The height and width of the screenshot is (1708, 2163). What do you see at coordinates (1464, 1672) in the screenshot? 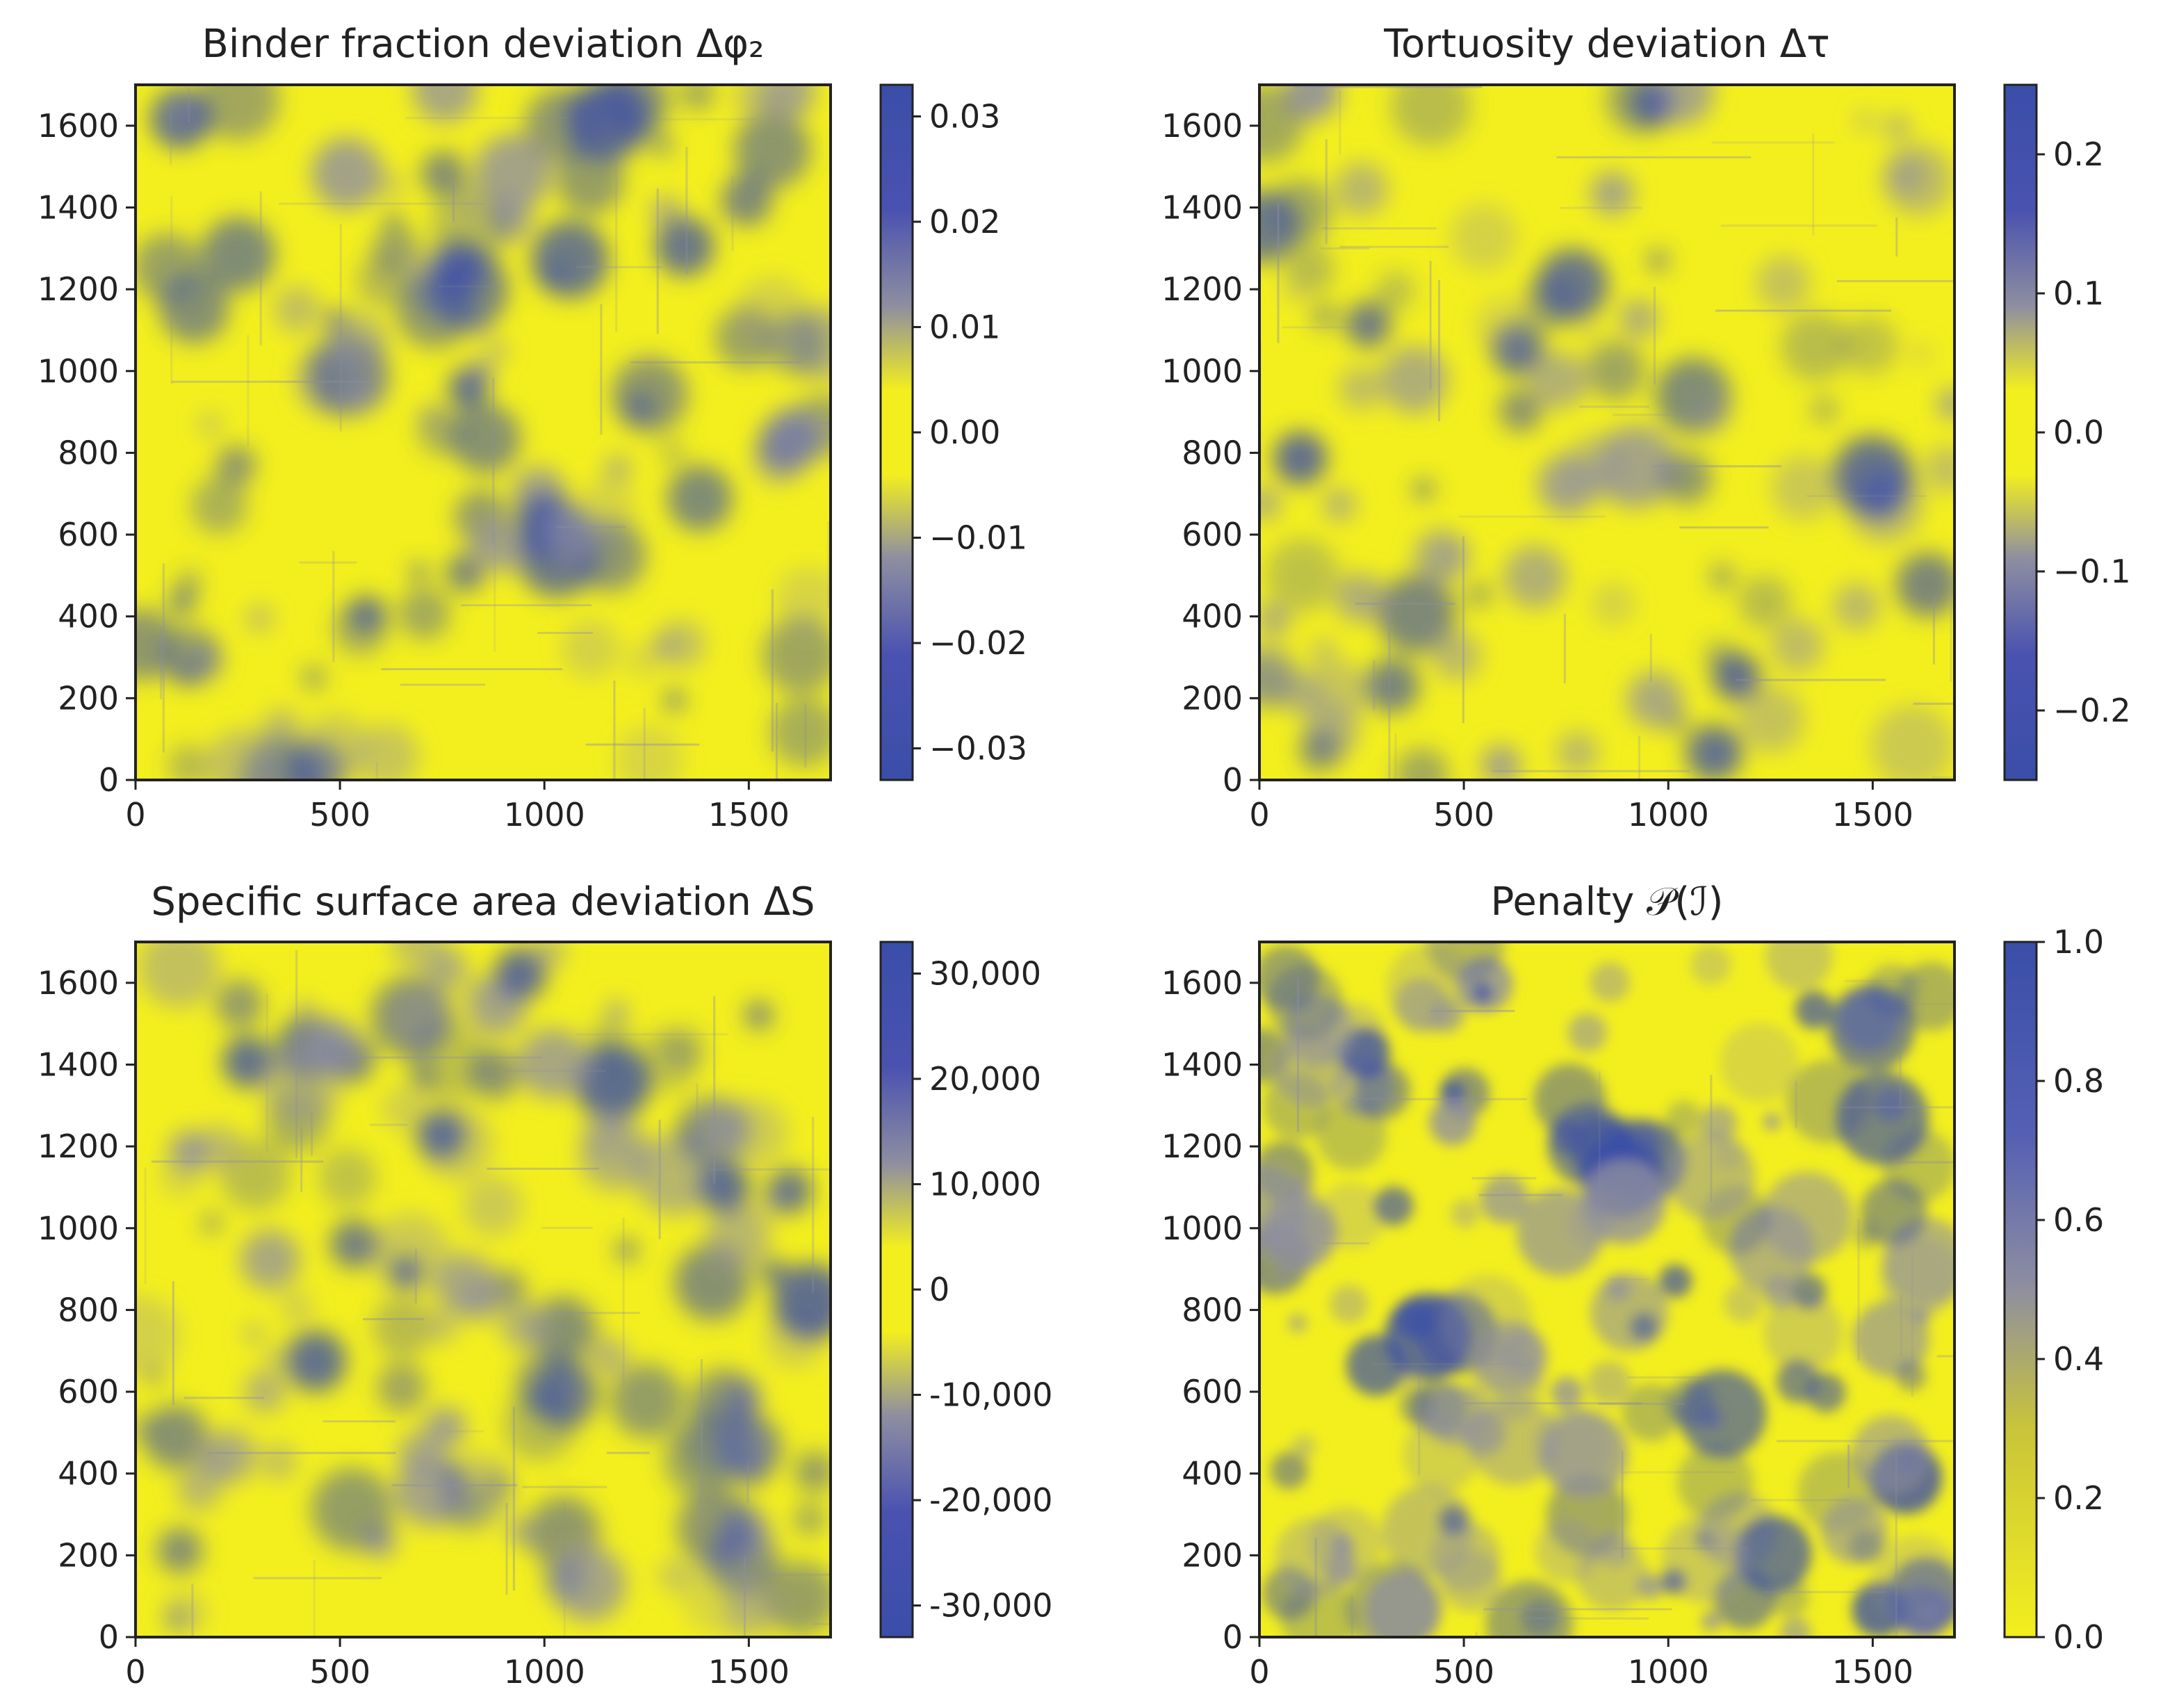
I see `x-tick-label: 500` at bounding box center [1464, 1672].